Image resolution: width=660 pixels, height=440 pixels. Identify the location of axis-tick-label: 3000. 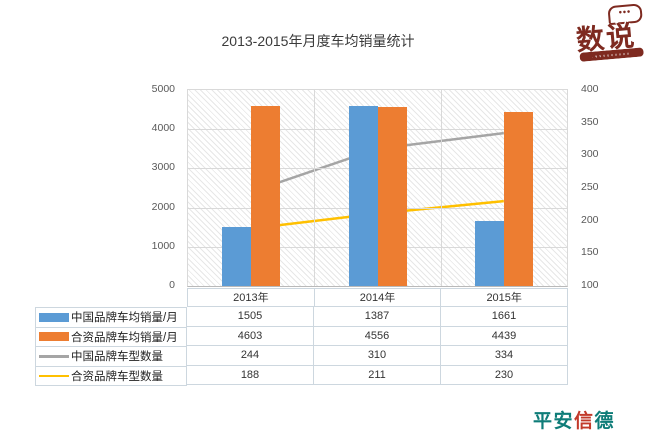
(163, 167).